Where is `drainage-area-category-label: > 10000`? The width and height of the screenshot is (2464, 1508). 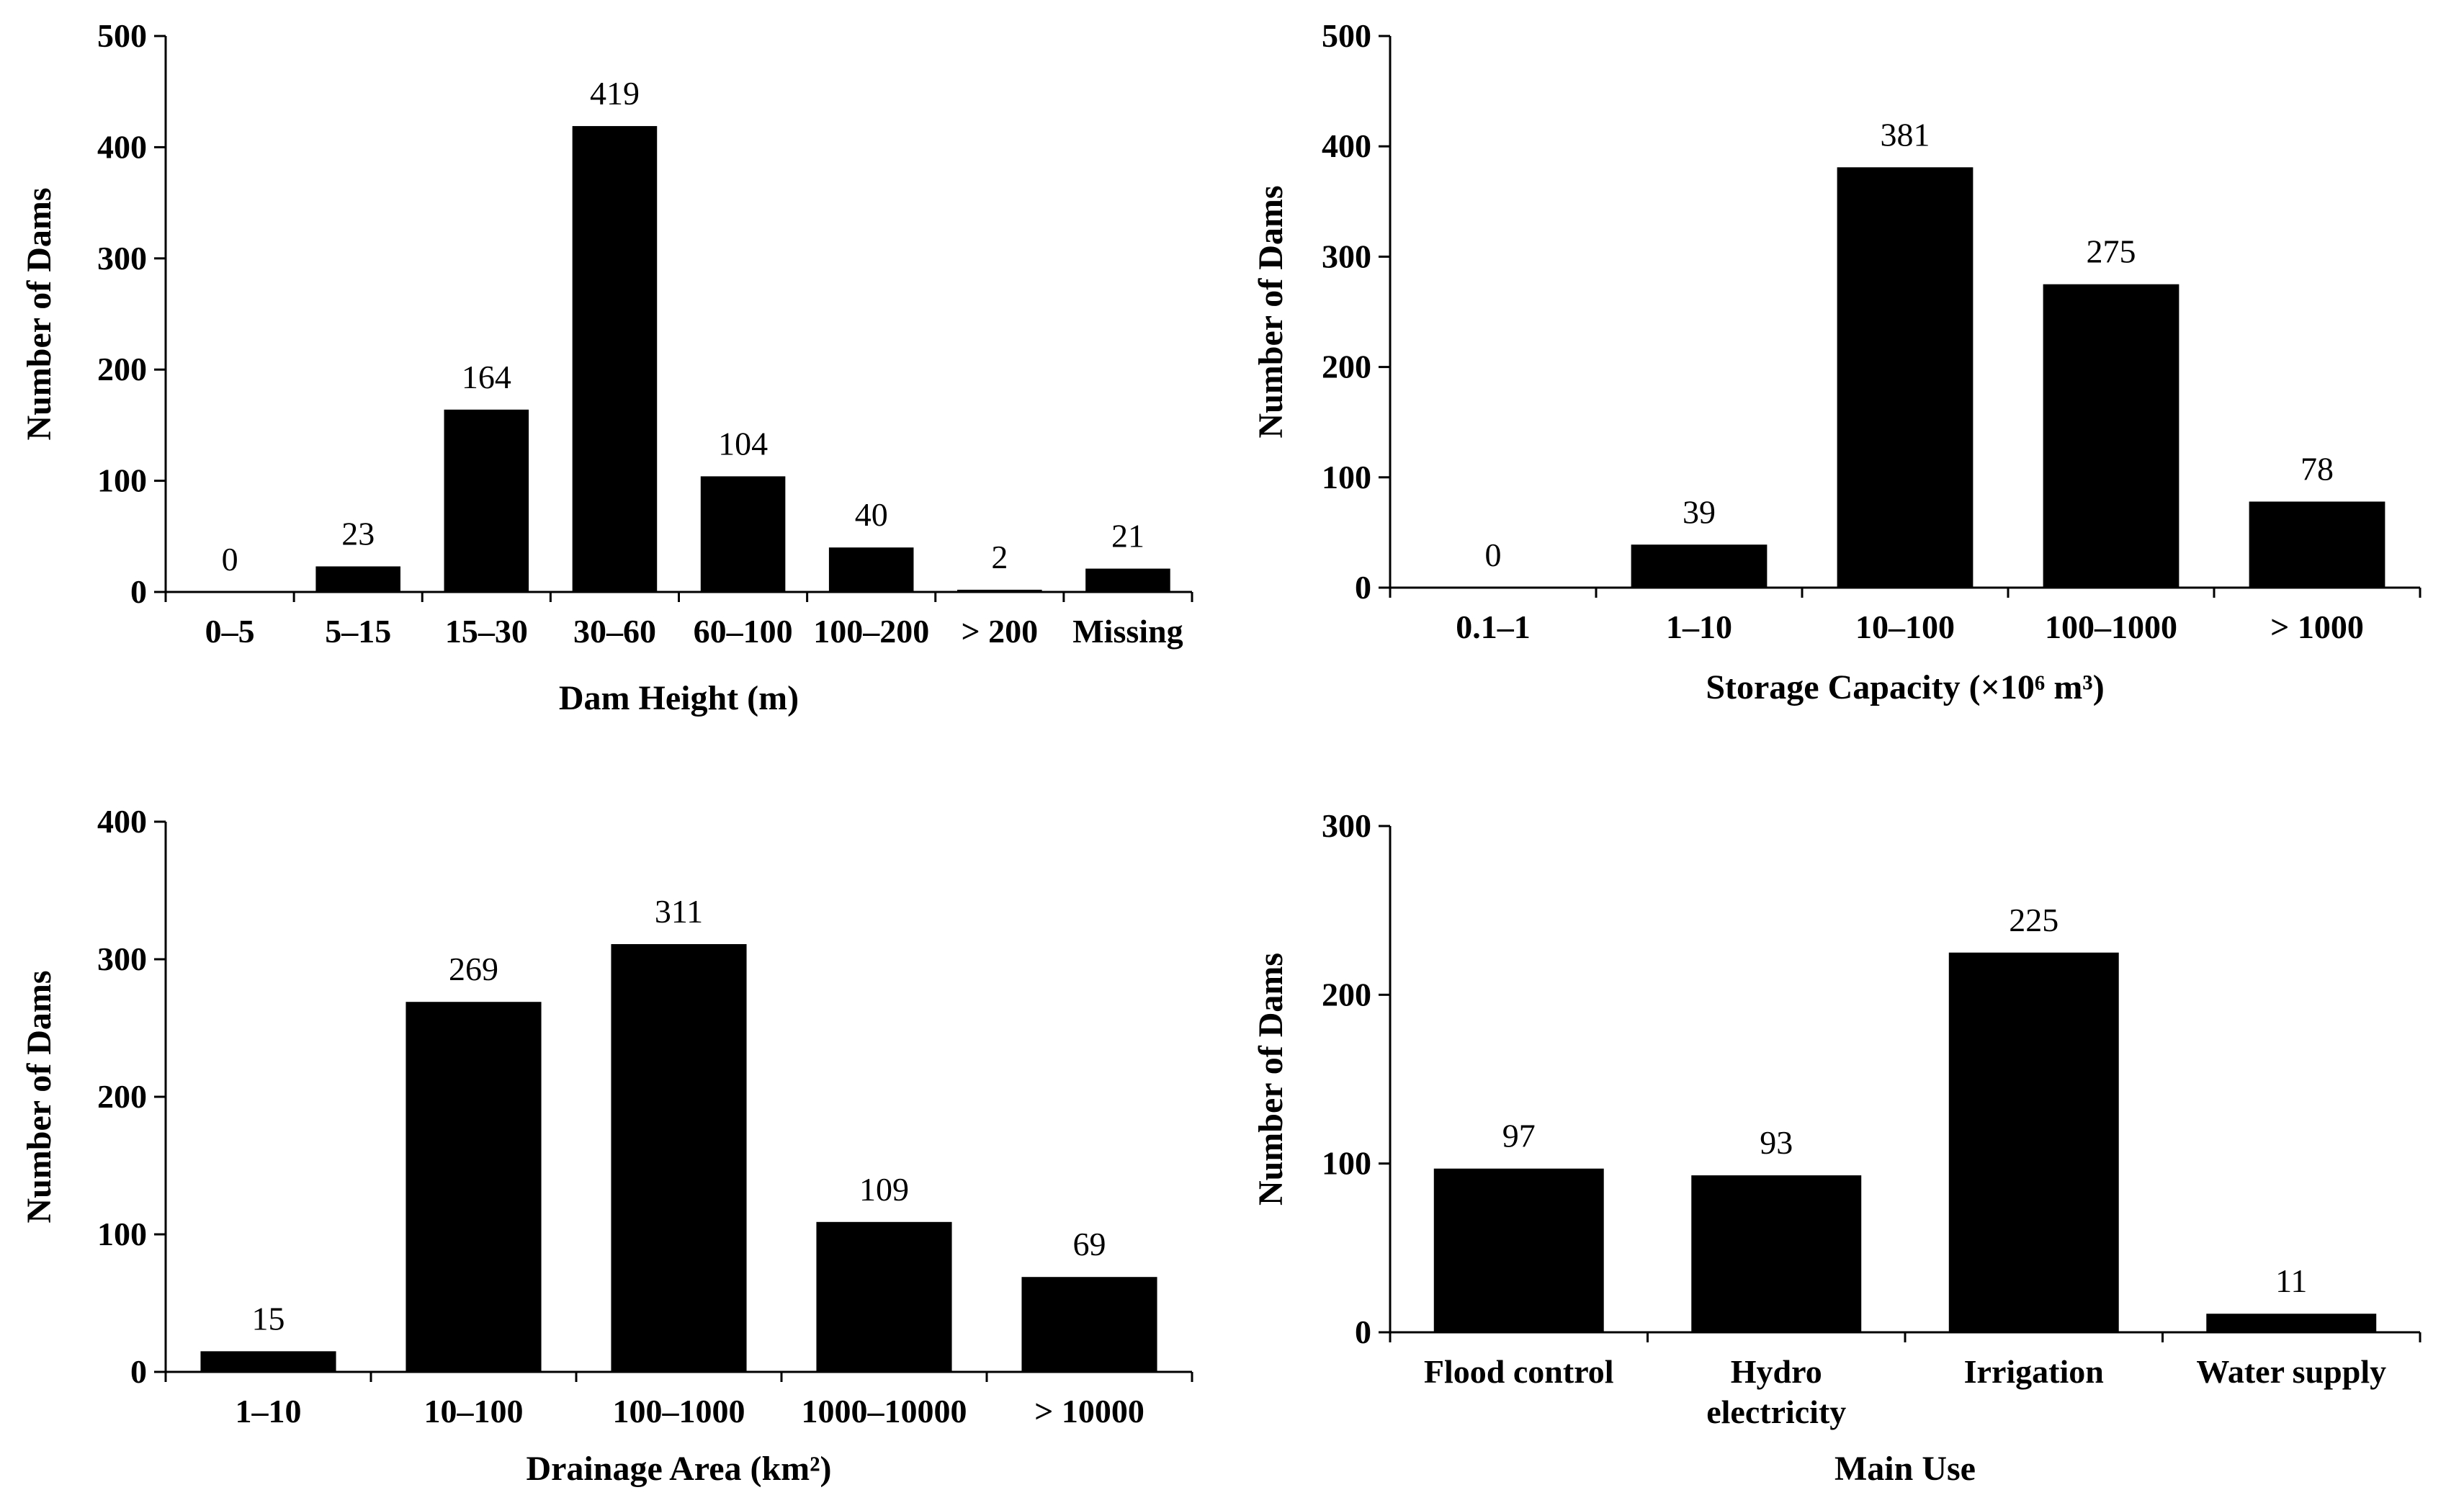
drainage-area-category-label: > 10000 is located at coordinates (1089, 1411).